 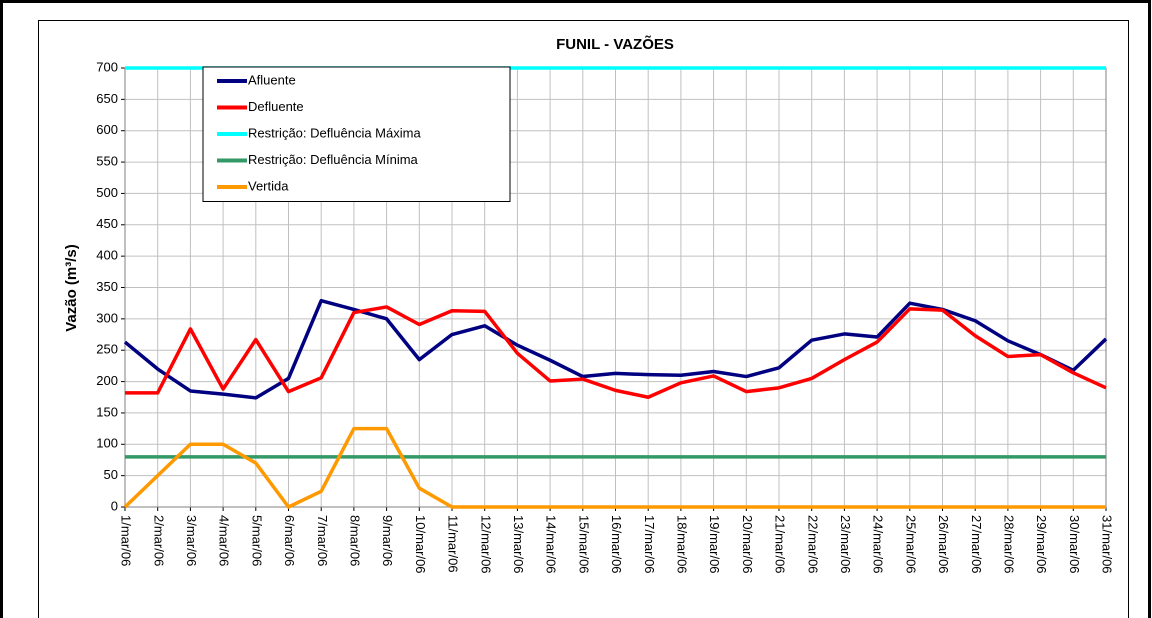 I want to click on x-tick-label: 20/mar/06, so click(x=747, y=544).